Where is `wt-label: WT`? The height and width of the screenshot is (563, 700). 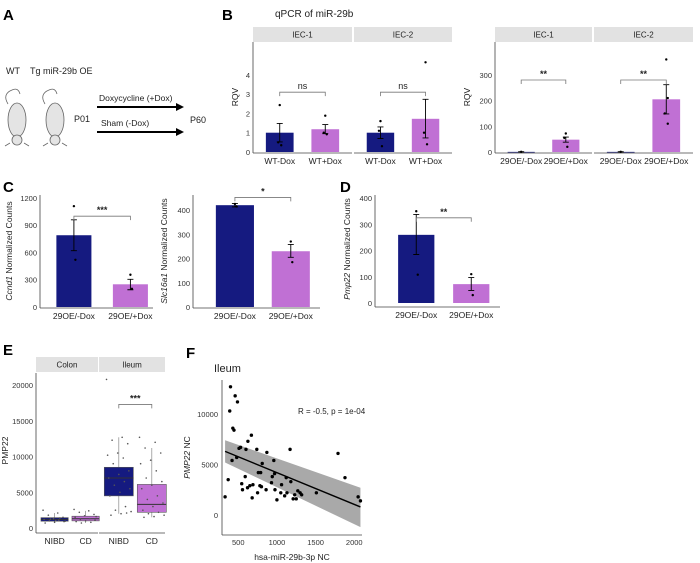 wt-label: WT is located at coordinates (13, 71).